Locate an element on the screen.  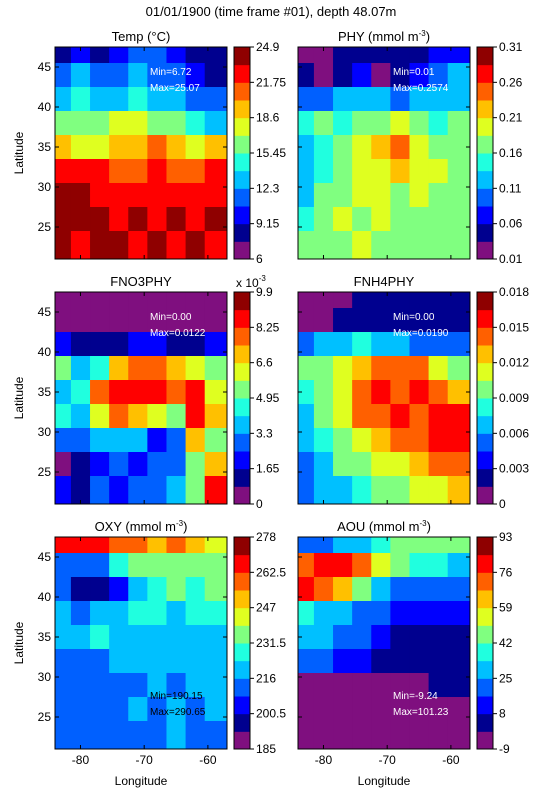
panel-title-end: ) is located at coordinates (185, 526).